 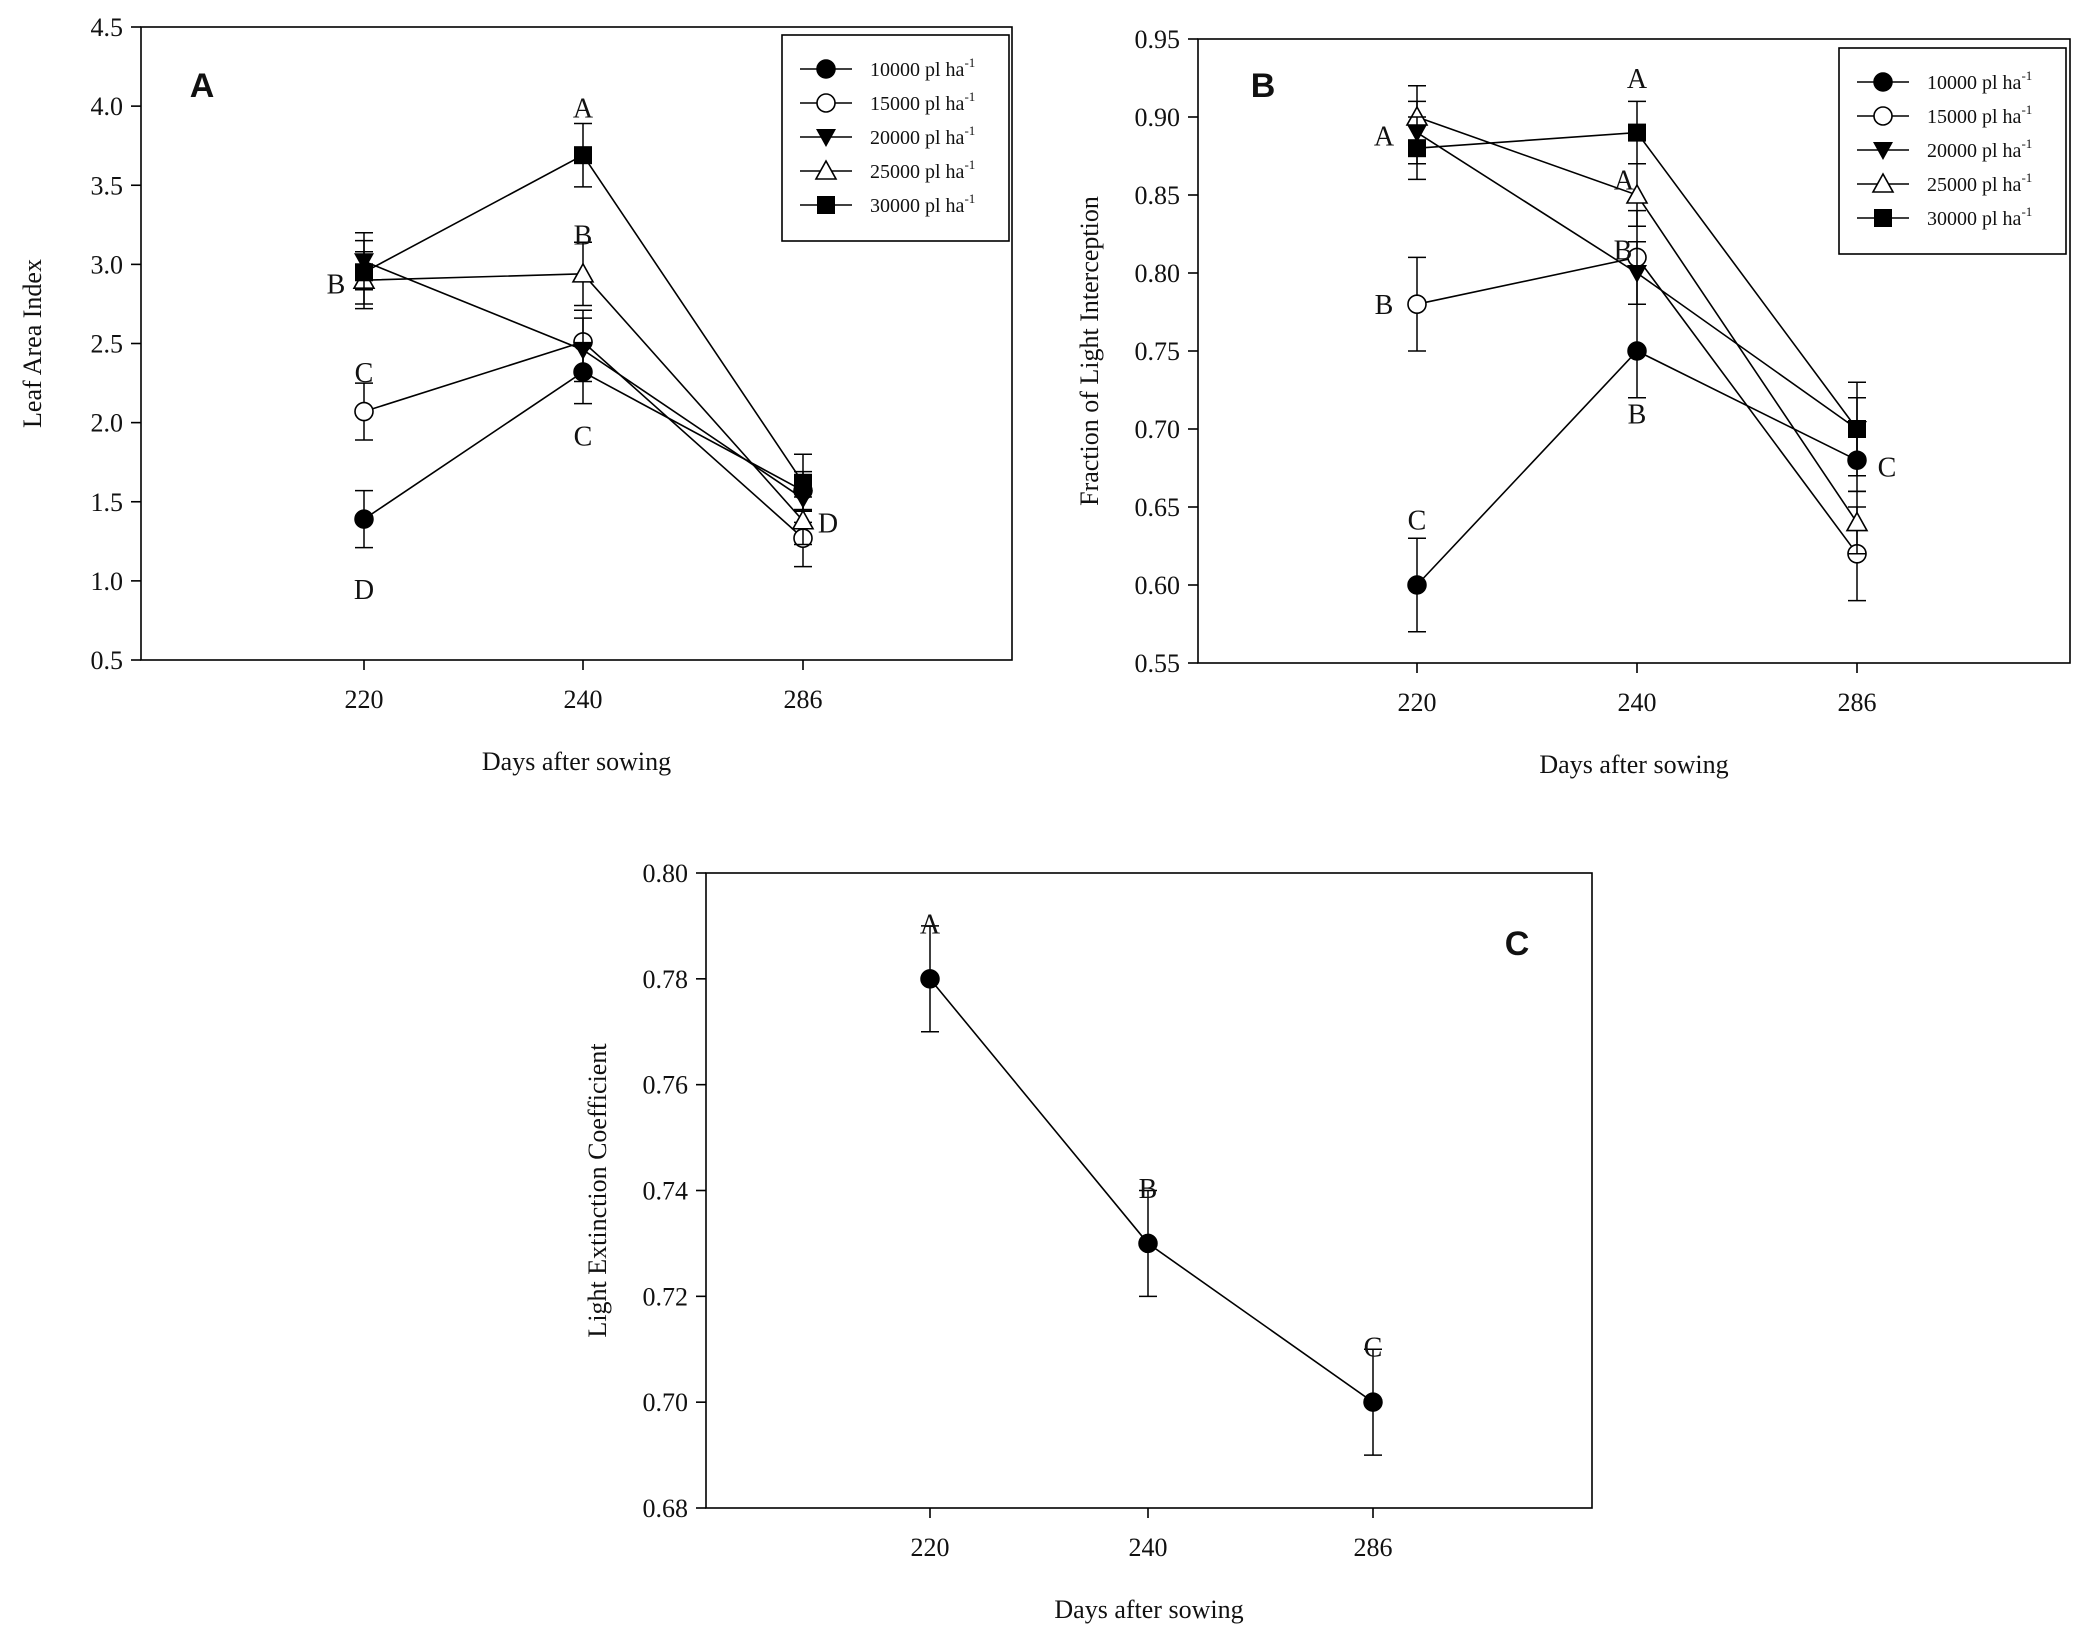 What do you see at coordinates (107, 423) in the screenshot?
I see `y-tick-label: 2.0` at bounding box center [107, 423].